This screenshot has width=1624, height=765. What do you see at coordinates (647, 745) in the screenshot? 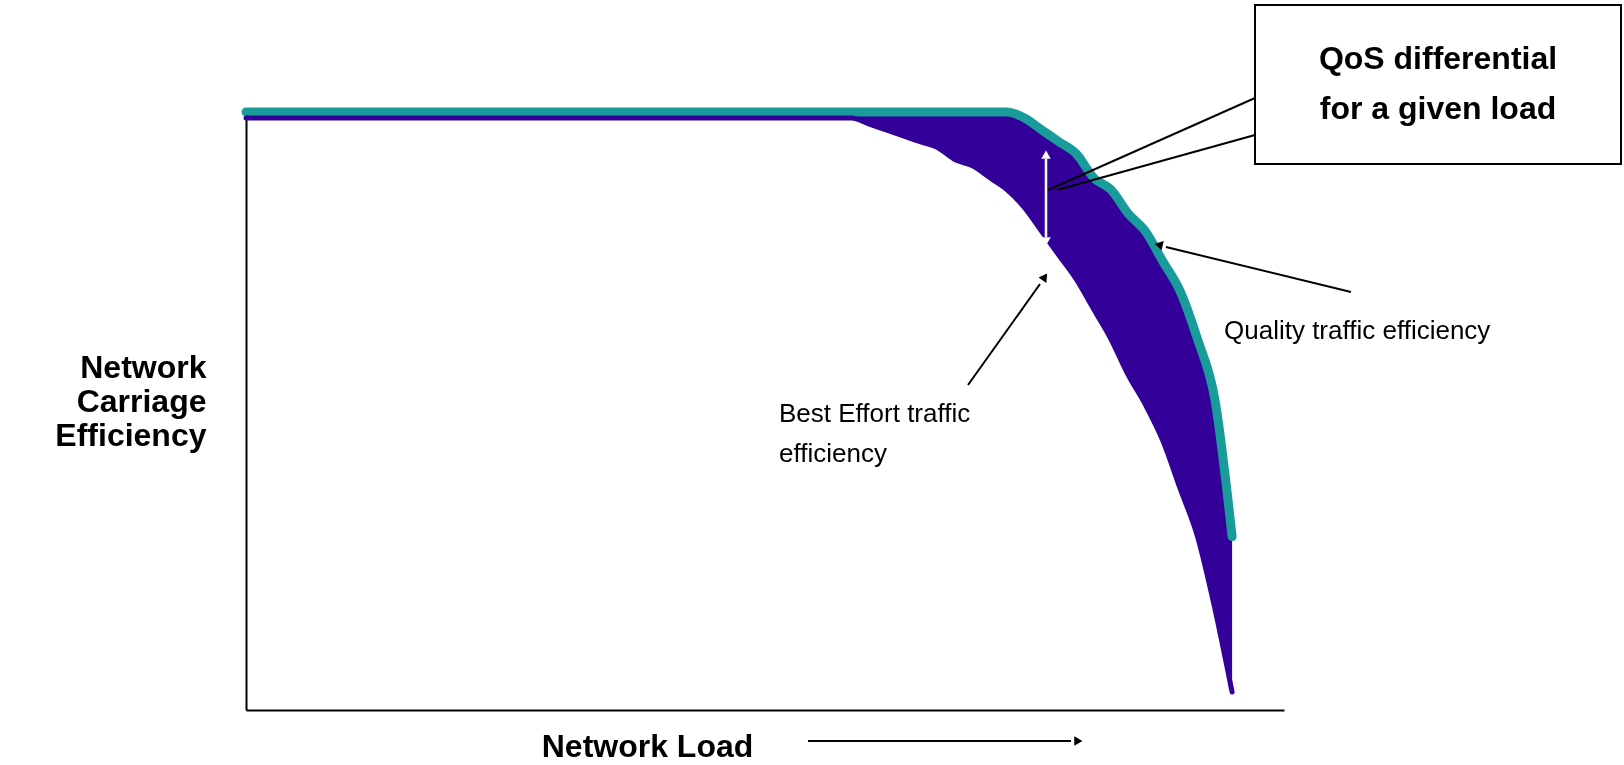
I see `x-axis-title: Network Load` at bounding box center [647, 745].